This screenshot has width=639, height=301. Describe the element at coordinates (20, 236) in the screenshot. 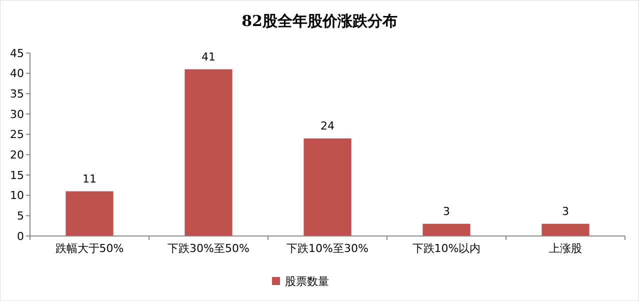

I see `y-tick-label: 0` at that location.